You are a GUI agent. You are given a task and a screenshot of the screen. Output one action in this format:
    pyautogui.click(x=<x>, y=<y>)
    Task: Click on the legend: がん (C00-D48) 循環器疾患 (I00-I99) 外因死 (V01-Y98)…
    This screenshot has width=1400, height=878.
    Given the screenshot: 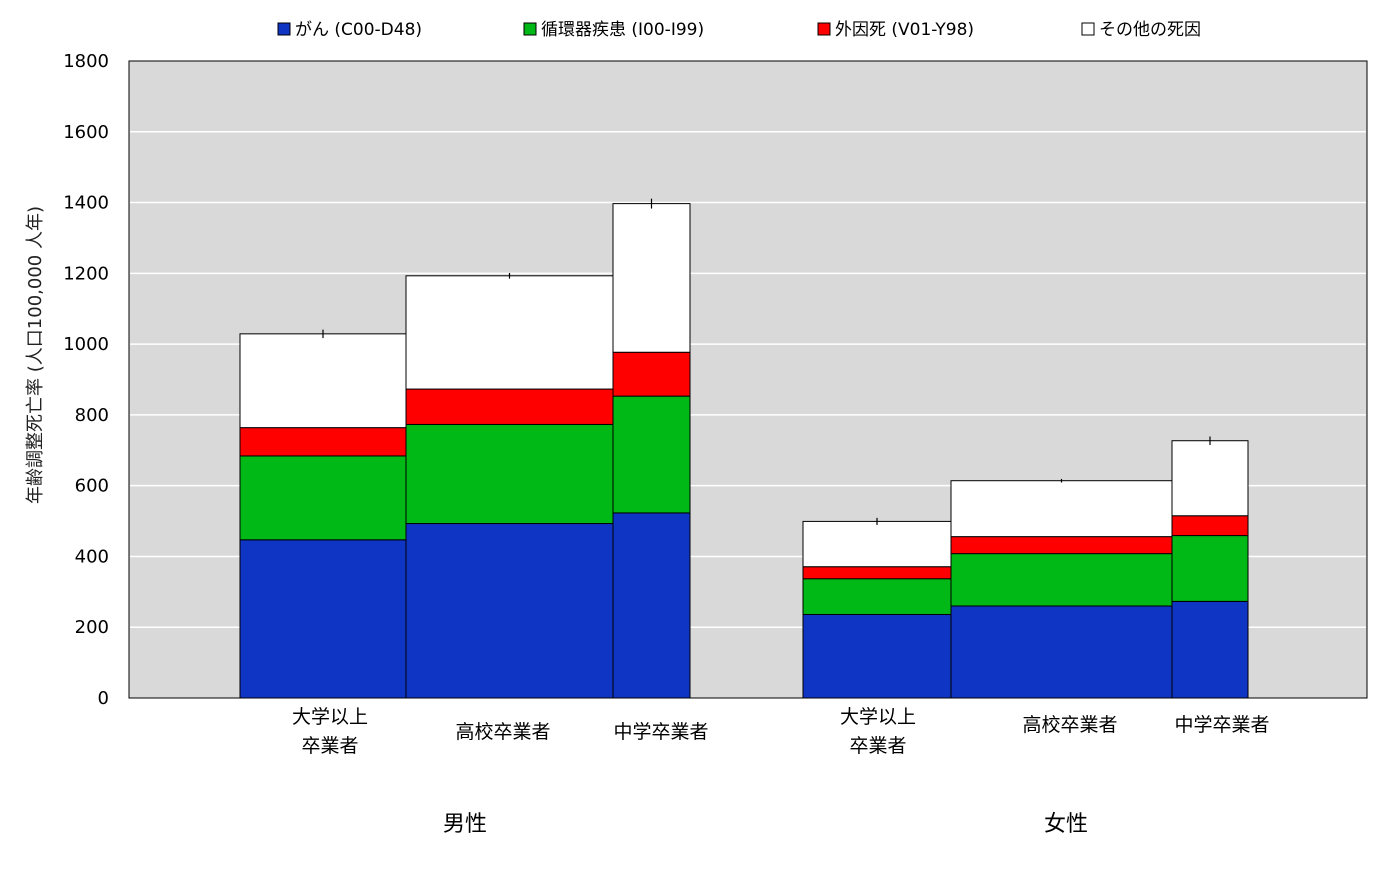 What is the action you would take?
    pyautogui.click(x=739, y=30)
    